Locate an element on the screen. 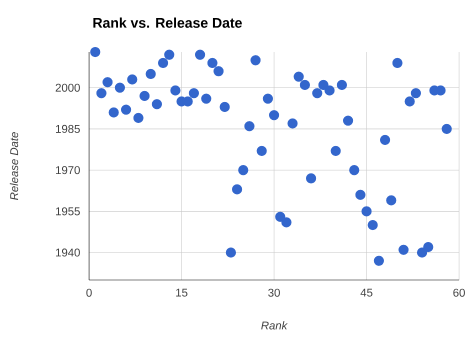 The width and height of the screenshot is (471, 344). chart-title: Rank vs. Release Date is located at coordinates (167, 23).